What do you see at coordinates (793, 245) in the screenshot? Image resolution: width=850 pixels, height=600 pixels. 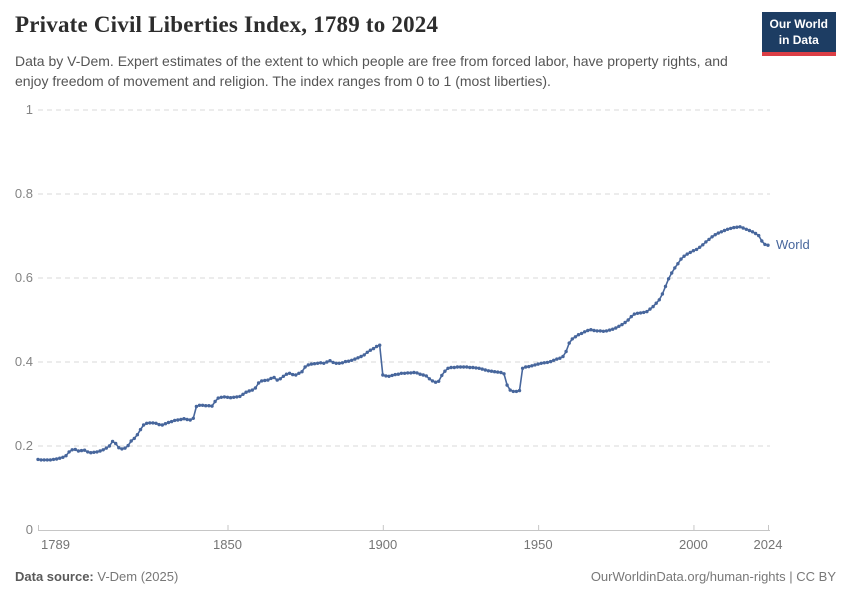 I see `series-end-label-world: World` at bounding box center [793, 245].